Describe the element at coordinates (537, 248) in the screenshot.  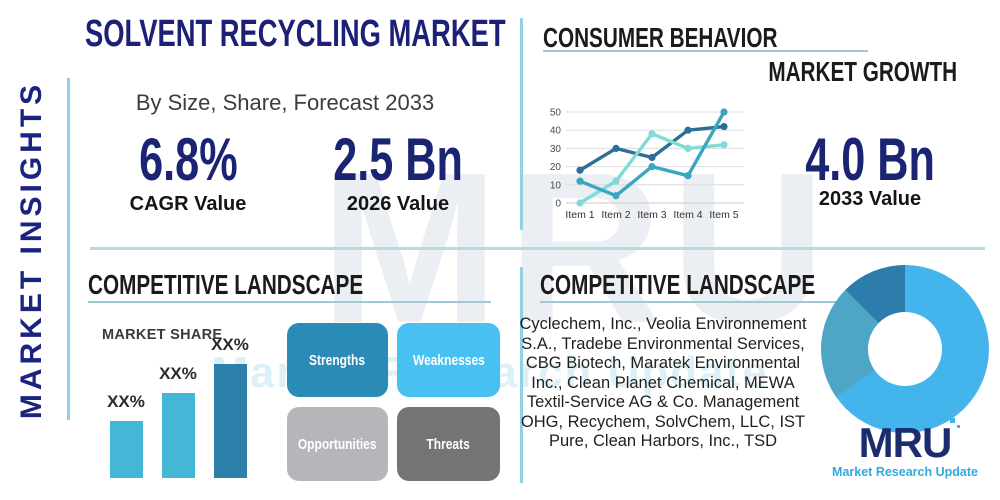
I see `horizontal-divider` at that location.